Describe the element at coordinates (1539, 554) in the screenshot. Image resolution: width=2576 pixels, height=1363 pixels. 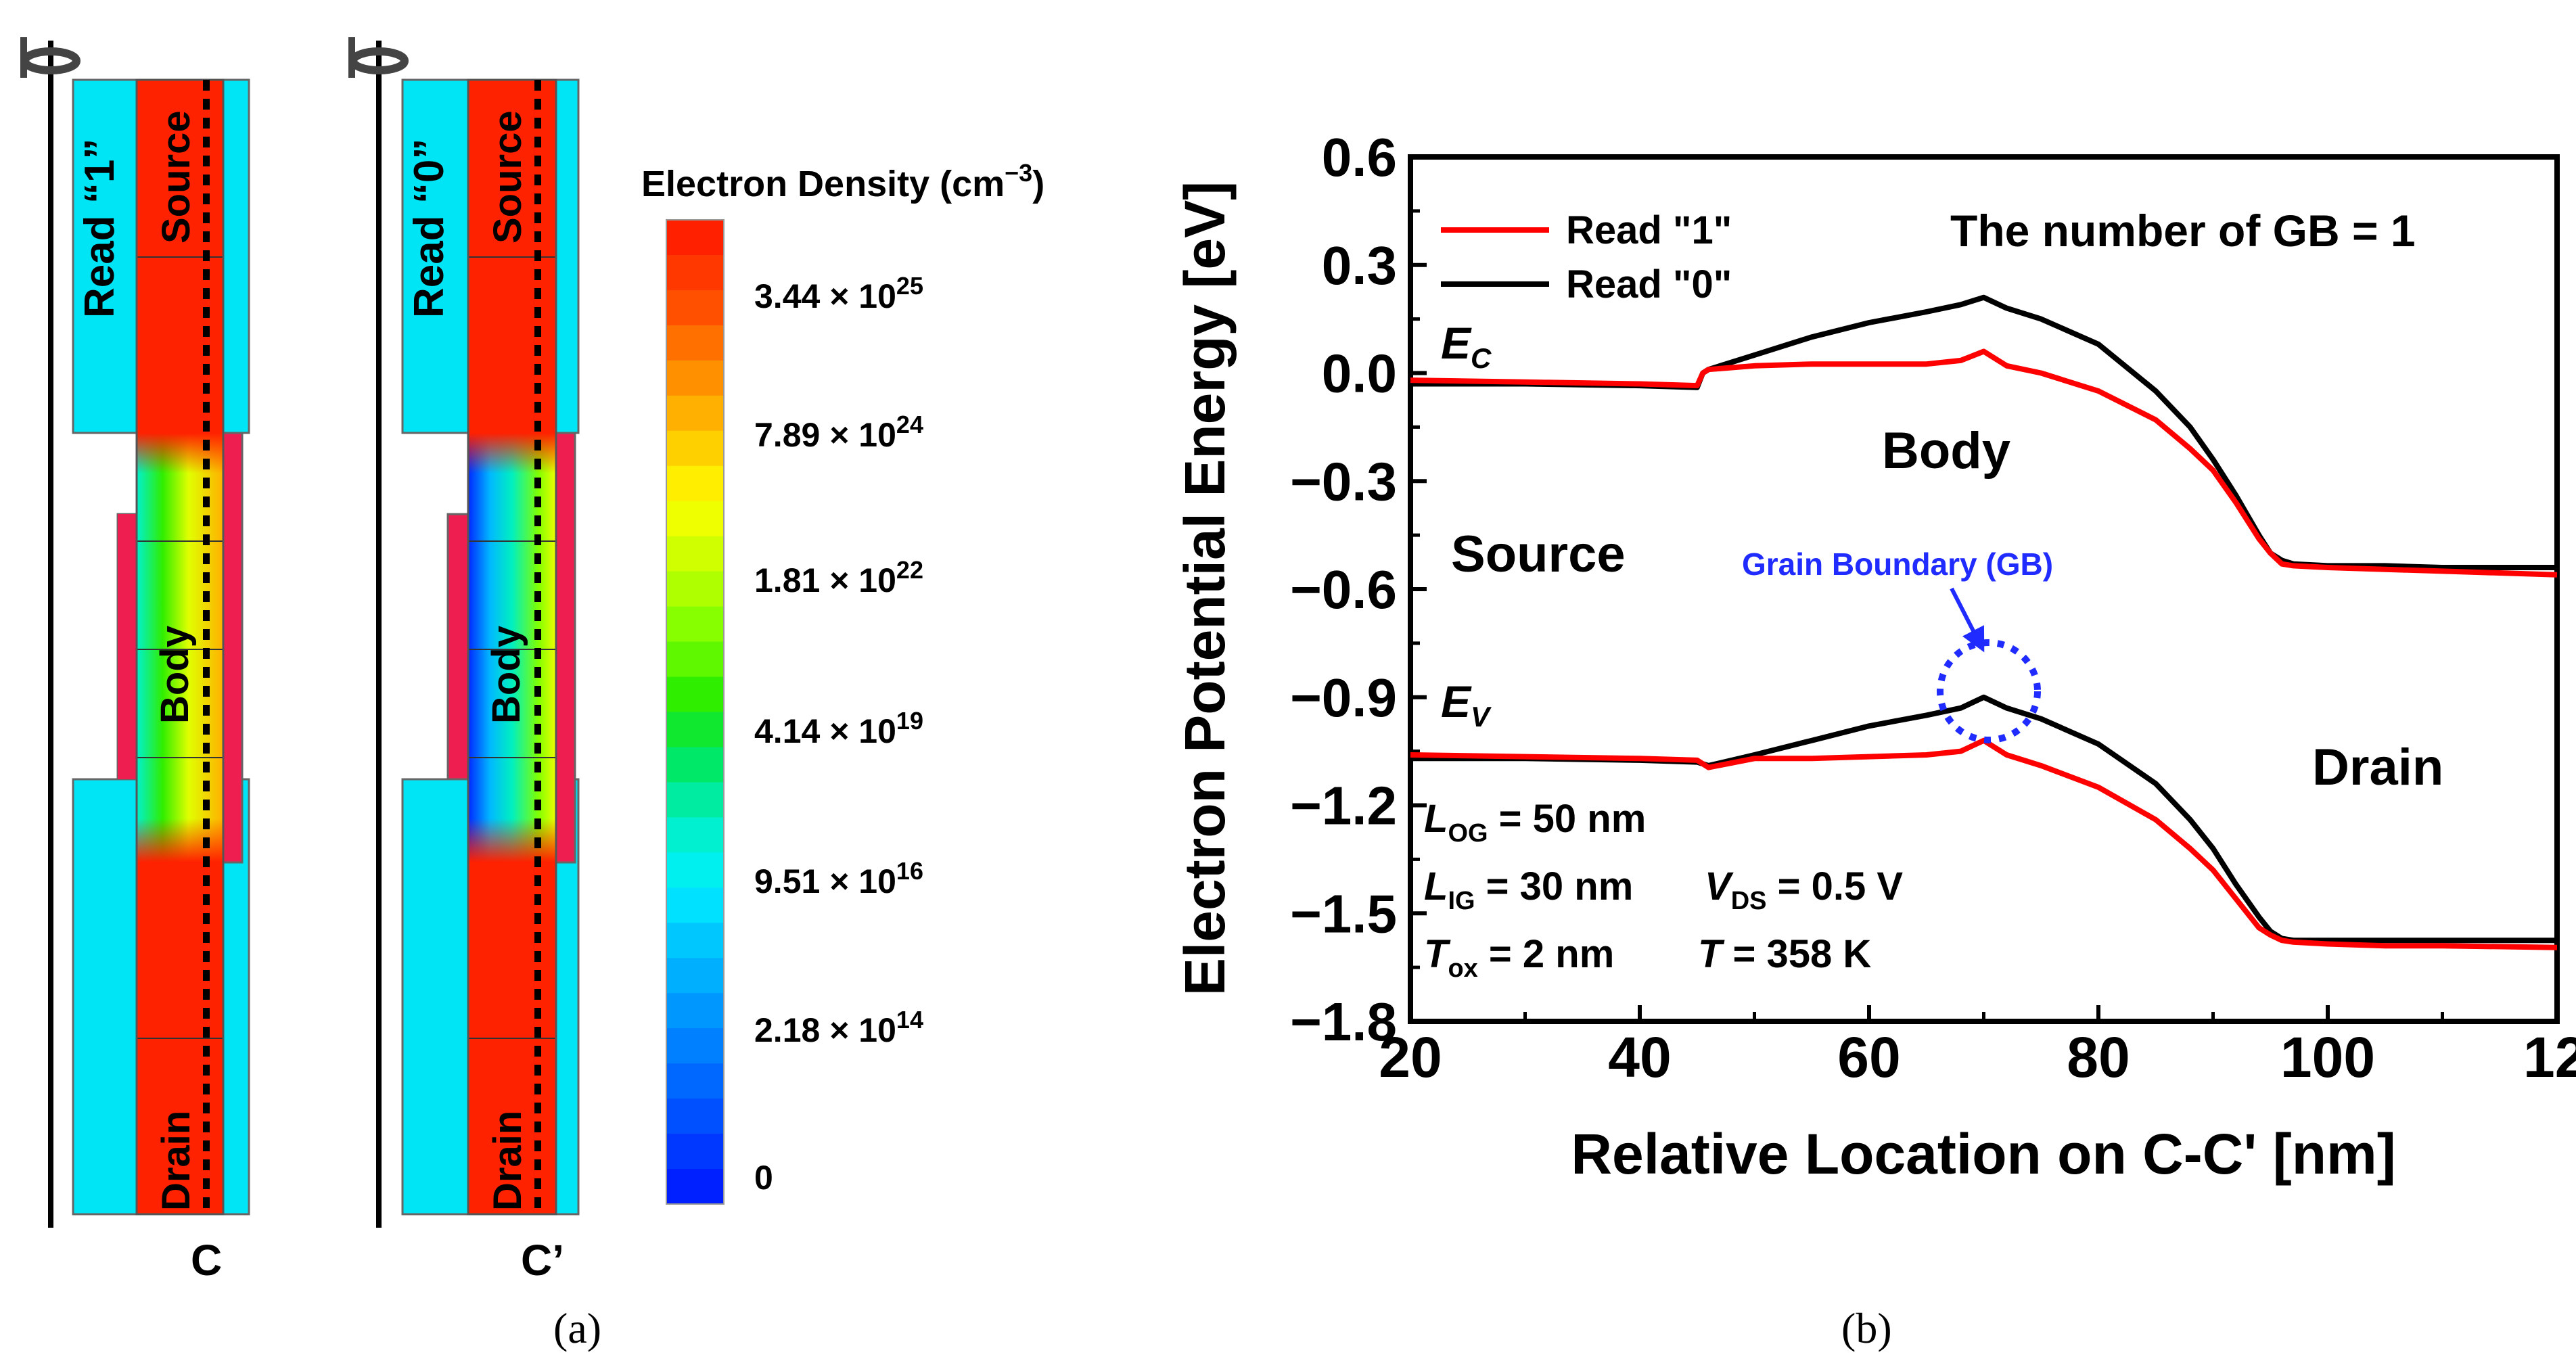
I see `source-region-label: Source` at that location.